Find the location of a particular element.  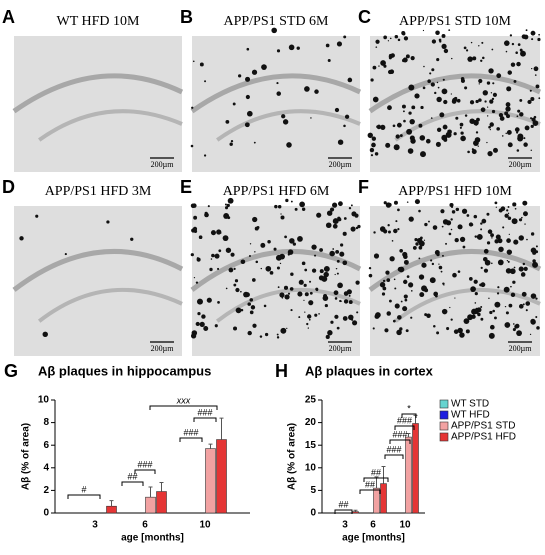

y-tick-label: 25 is located at coordinates (311, 400).